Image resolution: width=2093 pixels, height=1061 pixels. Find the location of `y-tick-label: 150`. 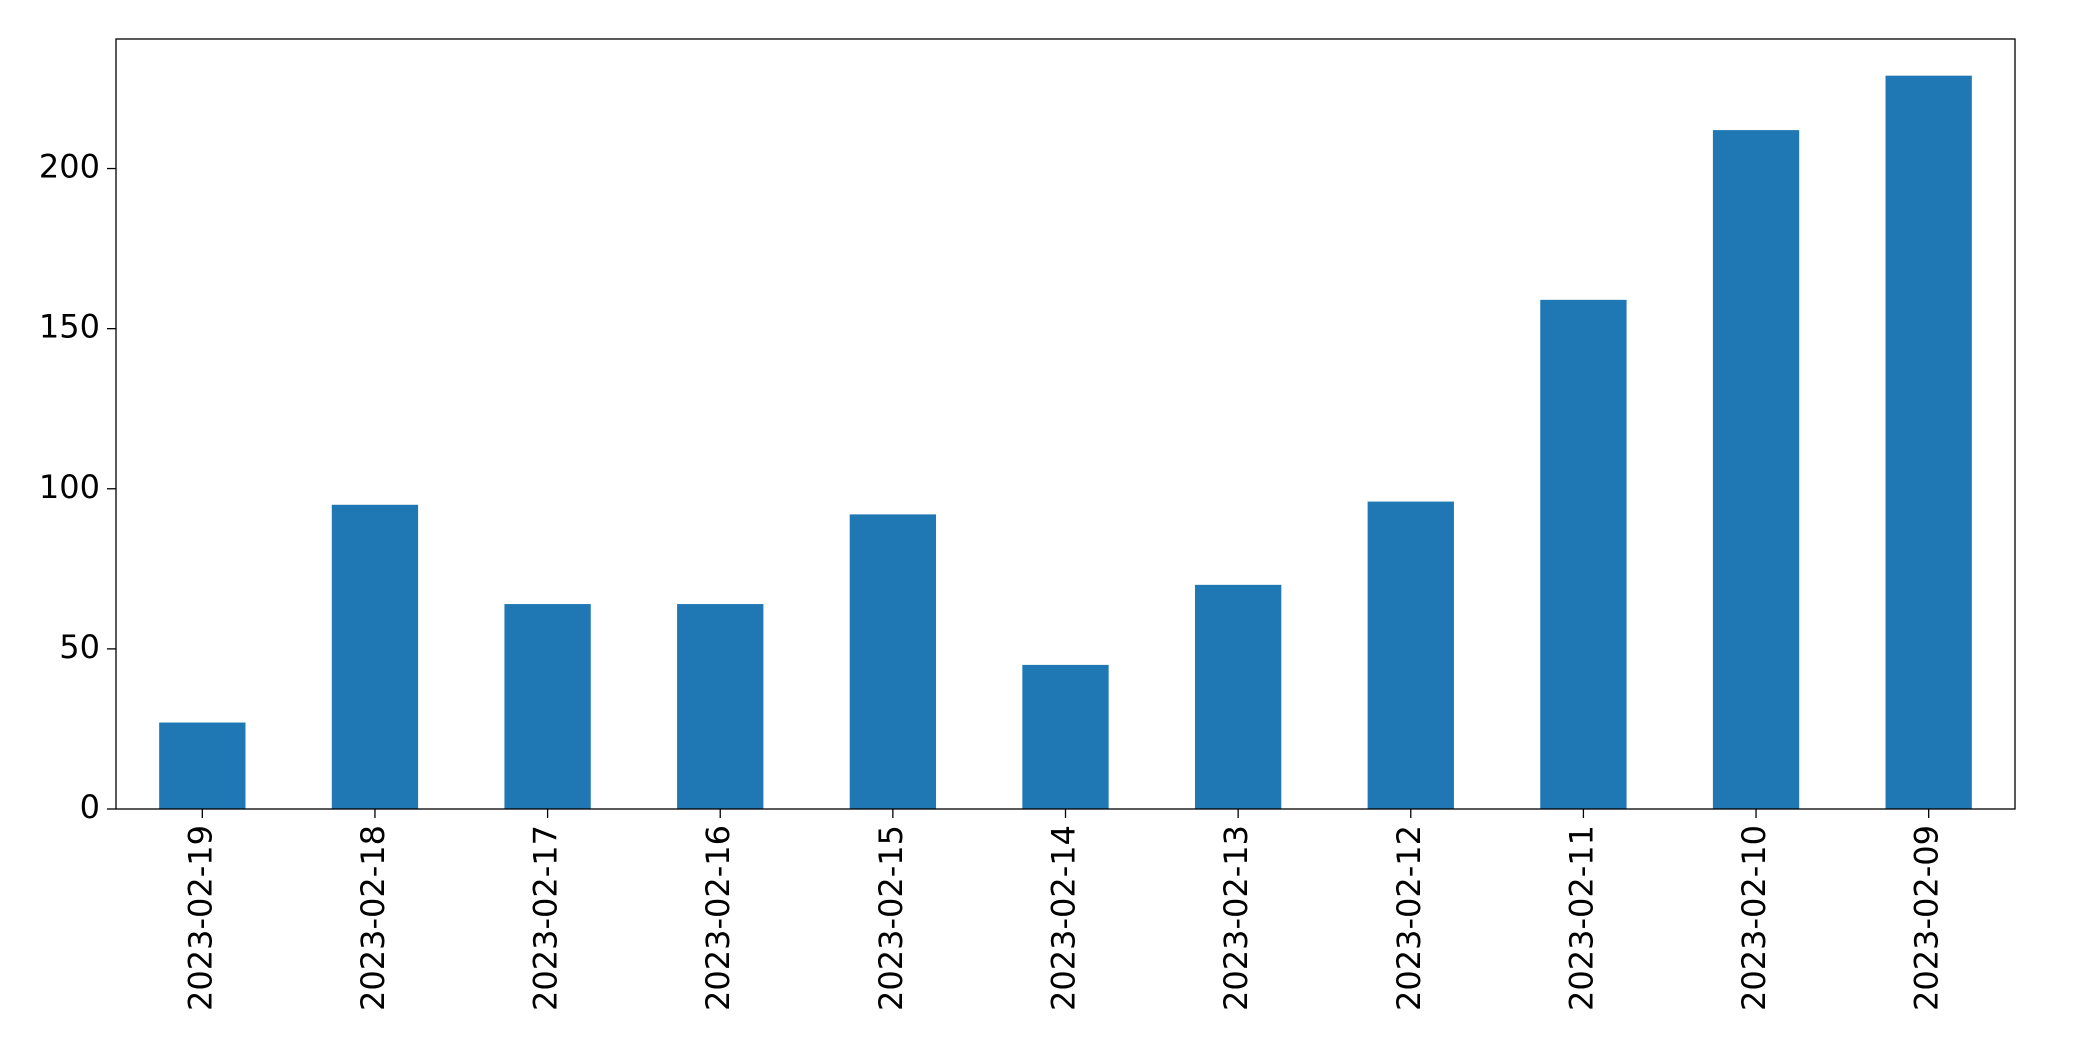

y-tick-label: 150 is located at coordinates (69, 327).